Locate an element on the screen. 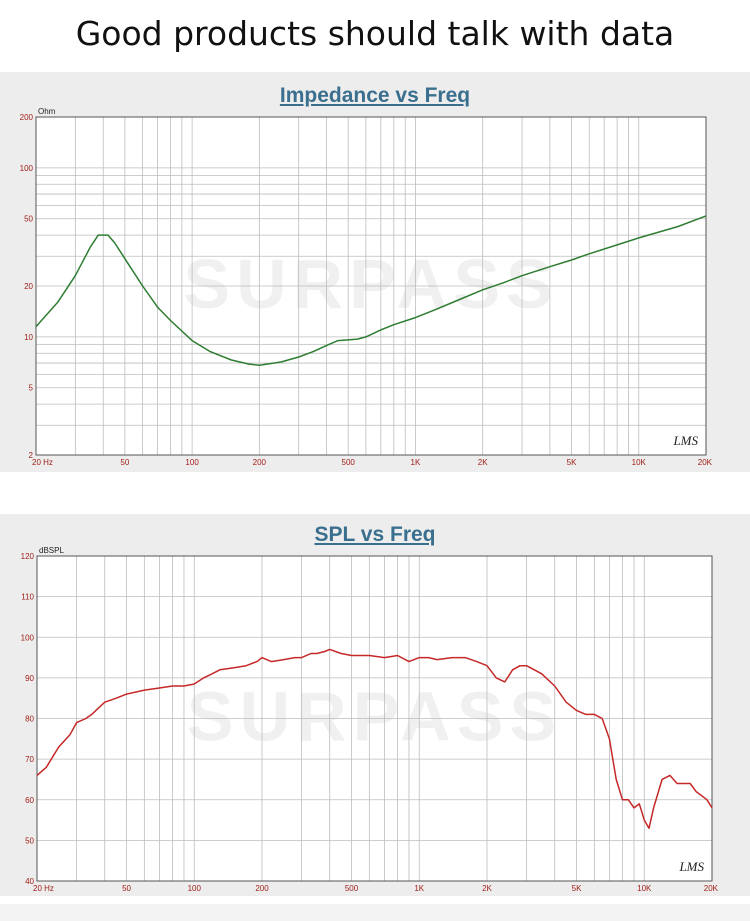  y-tick-label: 80 is located at coordinates (29, 719).